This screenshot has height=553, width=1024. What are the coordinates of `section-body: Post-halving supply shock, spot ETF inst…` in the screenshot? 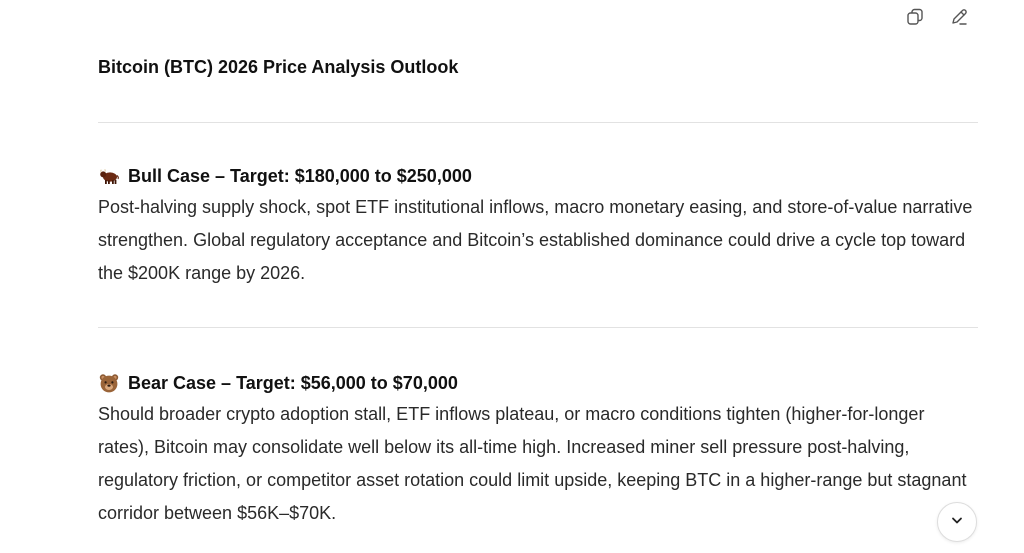 It's located at (535, 240).